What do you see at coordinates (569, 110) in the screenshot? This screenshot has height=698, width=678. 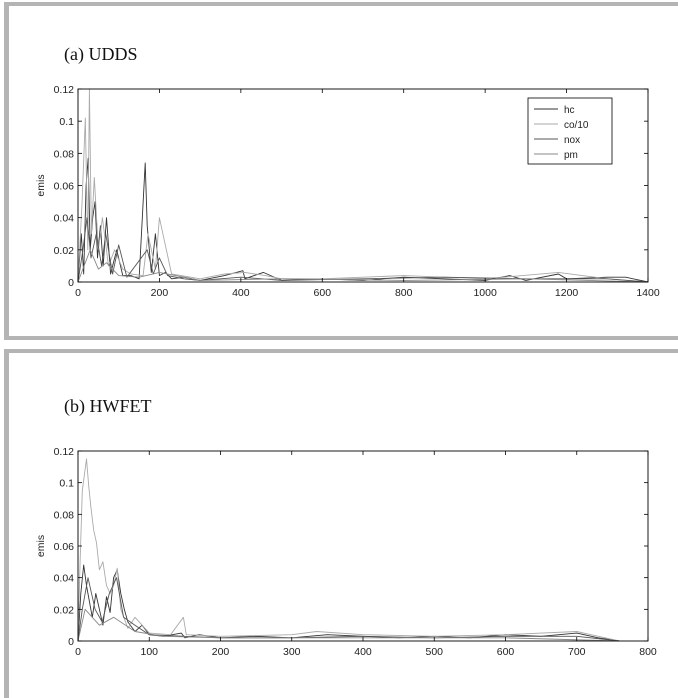 I see `legend-label-hc: hc` at bounding box center [569, 110].